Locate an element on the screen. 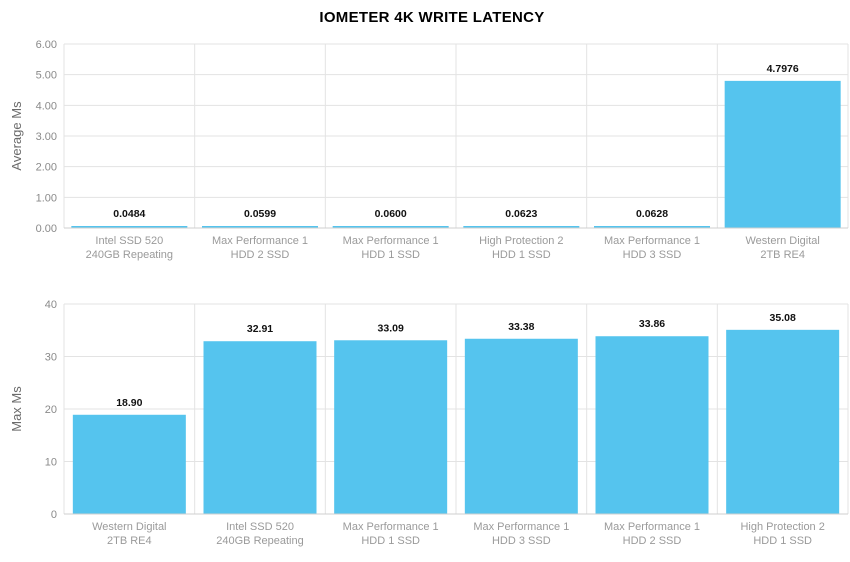 This screenshot has width=850, height=562. chart-title: IOMETER 4K WRITE LATENCY is located at coordinates (431, 17).